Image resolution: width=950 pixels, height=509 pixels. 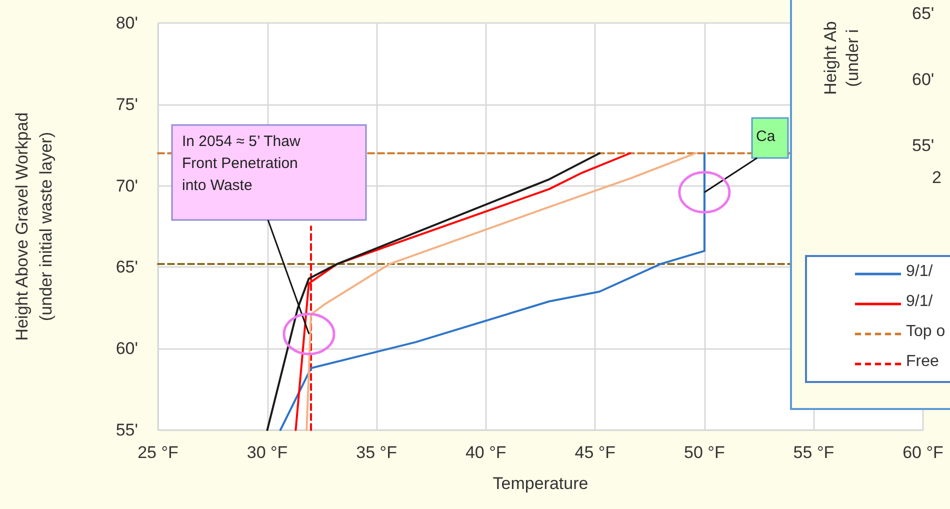 I want to click on text: 2, so click(x=937, y=178).